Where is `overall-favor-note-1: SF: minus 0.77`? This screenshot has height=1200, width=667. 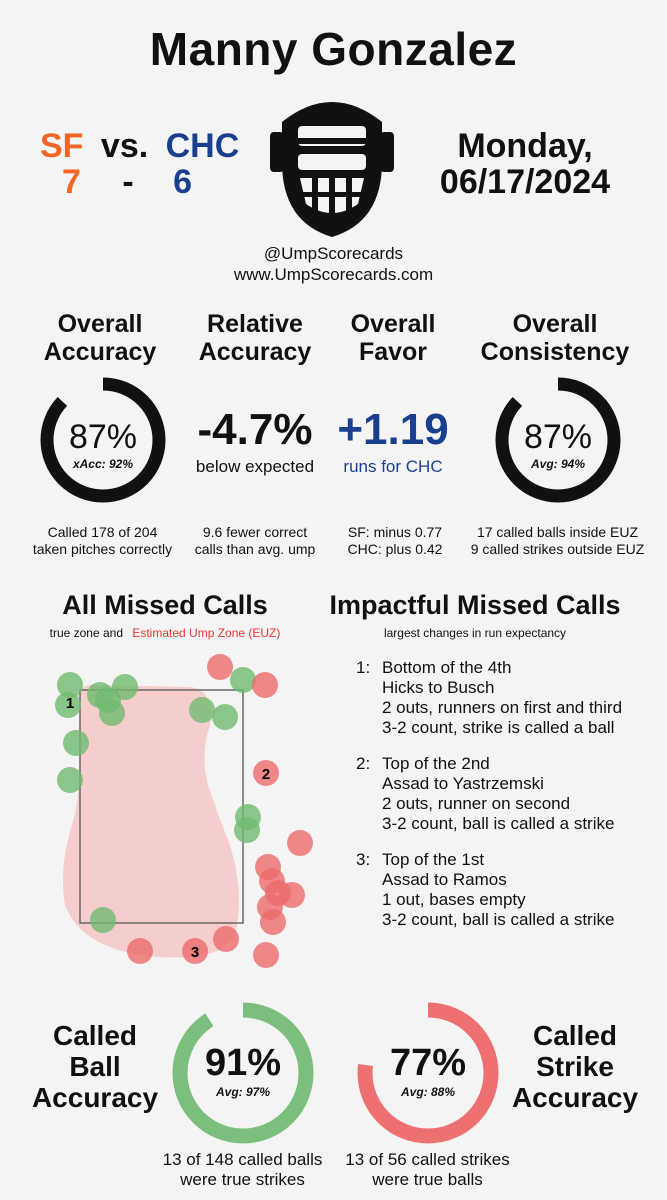
overall-favor-note-1: SF: minus 0.77 is located at coordinates (395, 532).